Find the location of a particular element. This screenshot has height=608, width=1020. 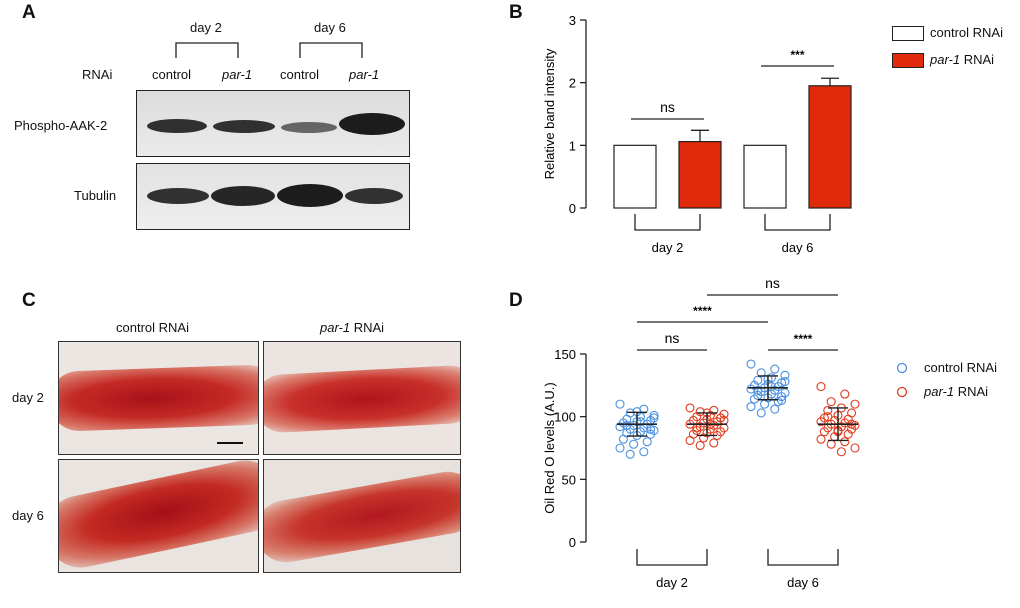

micro-image-par1-day6 is located at coordinates (362, 516).